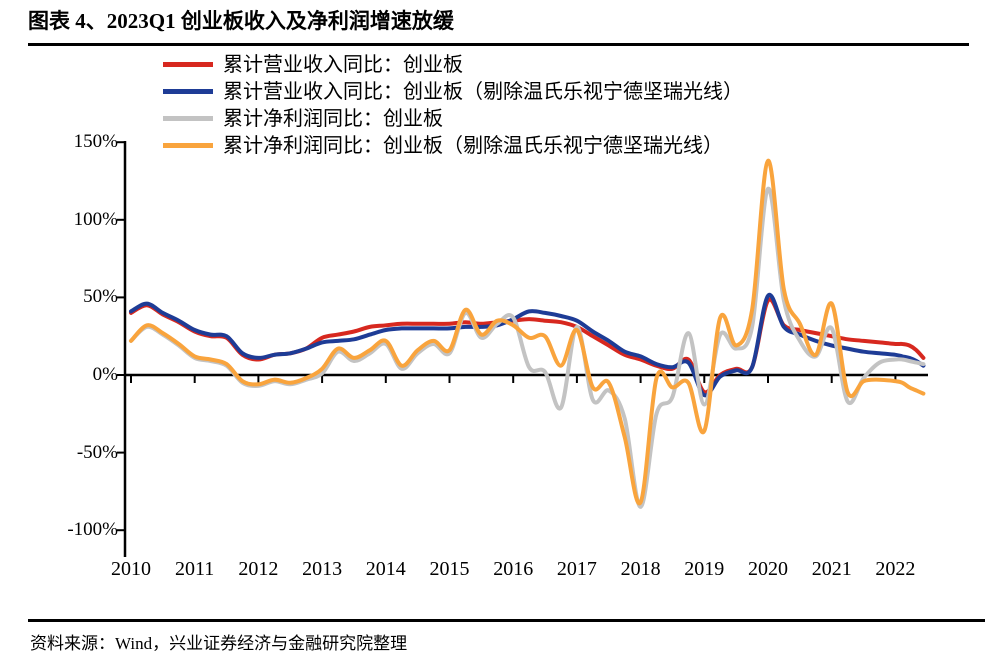 This screenshot has height=656, width=997. Describe the element at coordinates (704, 569) in the screenshot. I see `x-tick-label: 2019` at that location.